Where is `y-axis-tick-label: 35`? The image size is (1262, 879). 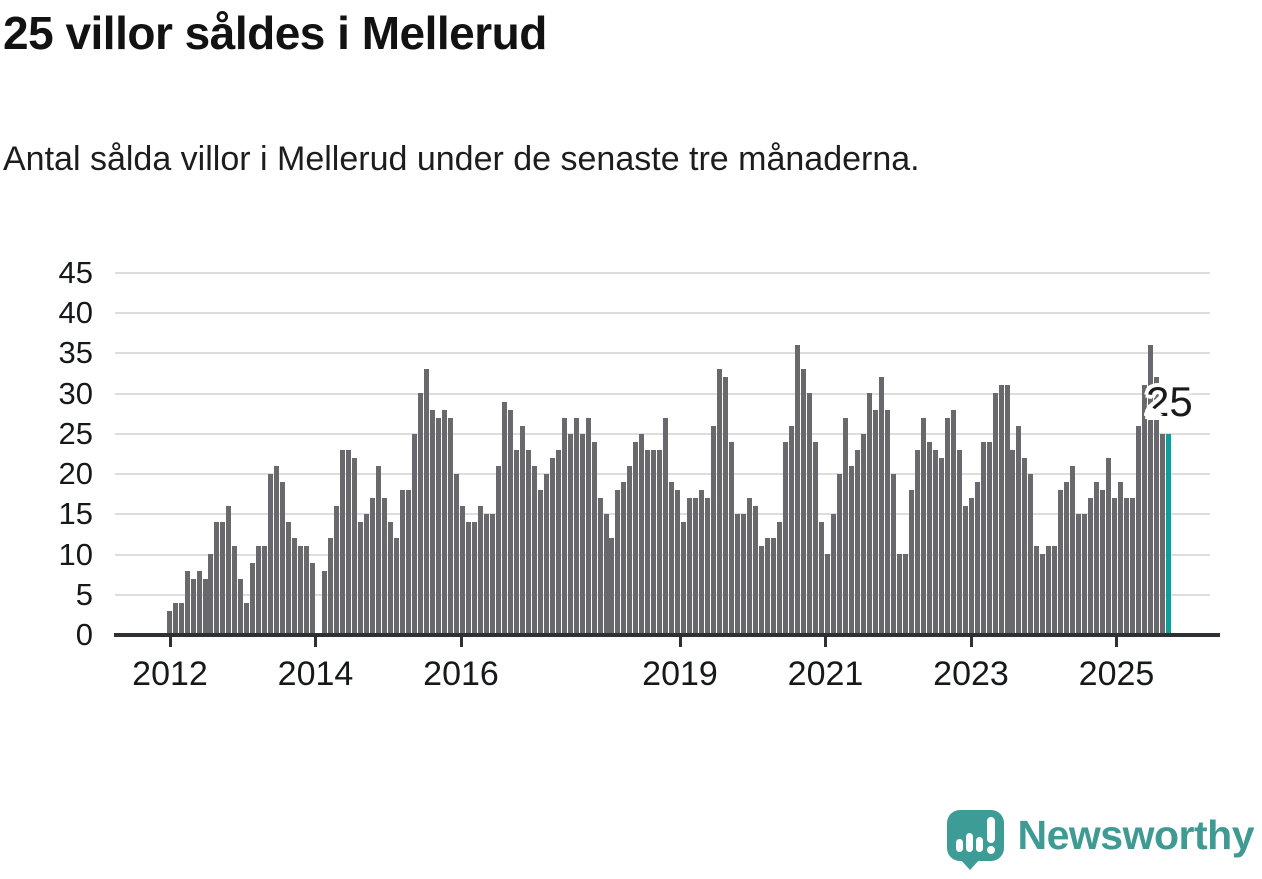 y-axis-tick-label: 35 is located at coordinates (75, 353).